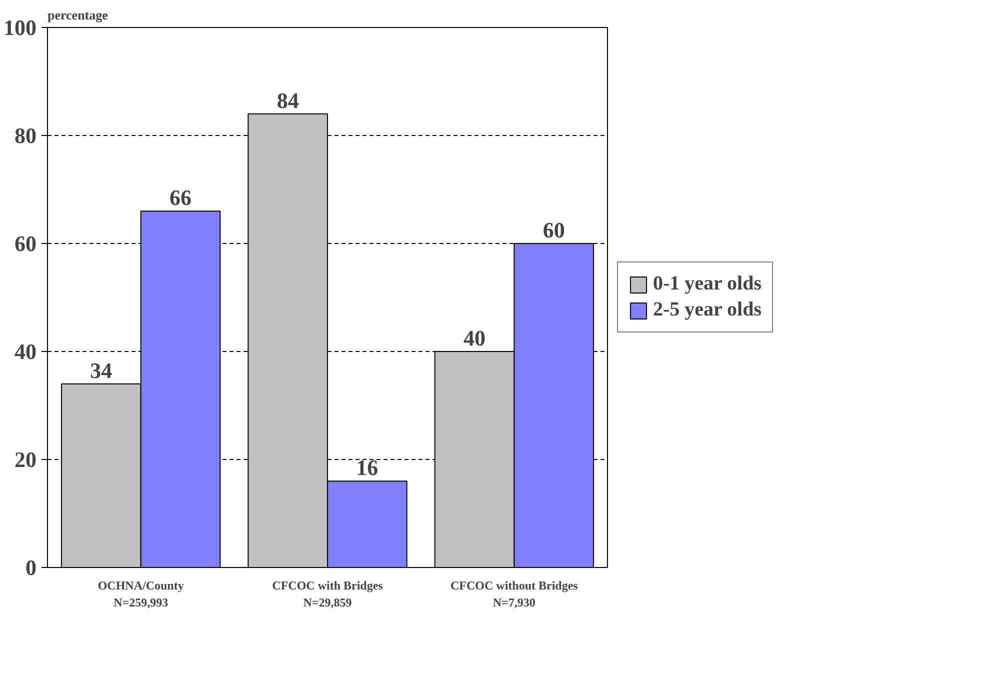 The image size is (989, 681). What do you see at coordinates (25, 243) in the screenshot?
I see `y-tick-label: 60` at bounding box center [25, 243].